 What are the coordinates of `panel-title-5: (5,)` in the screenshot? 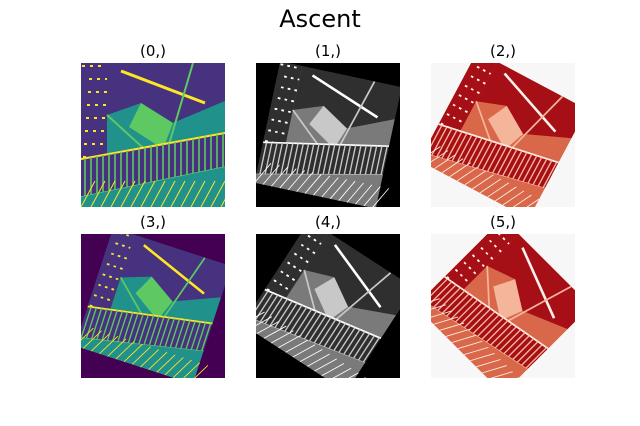 It's located at (502, 222).